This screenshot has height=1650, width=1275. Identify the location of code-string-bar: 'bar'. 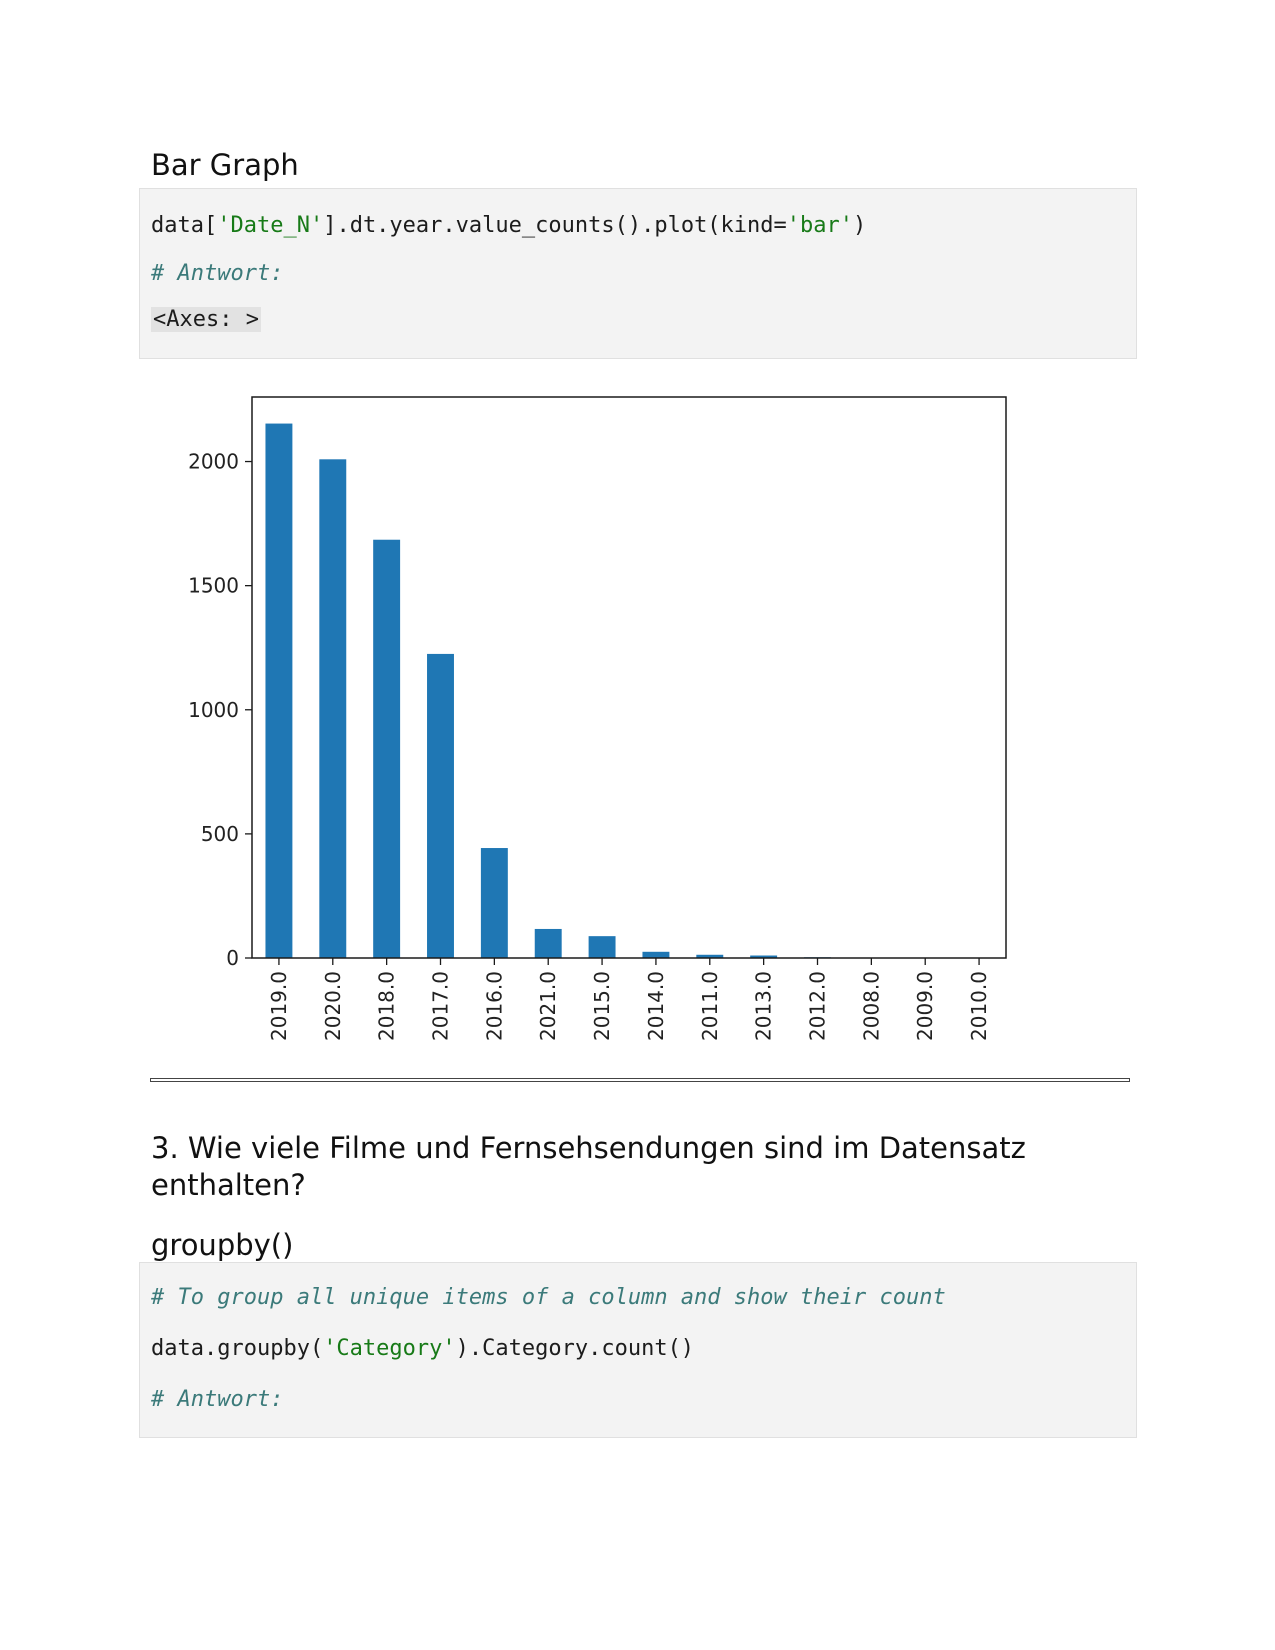
(820, 225).